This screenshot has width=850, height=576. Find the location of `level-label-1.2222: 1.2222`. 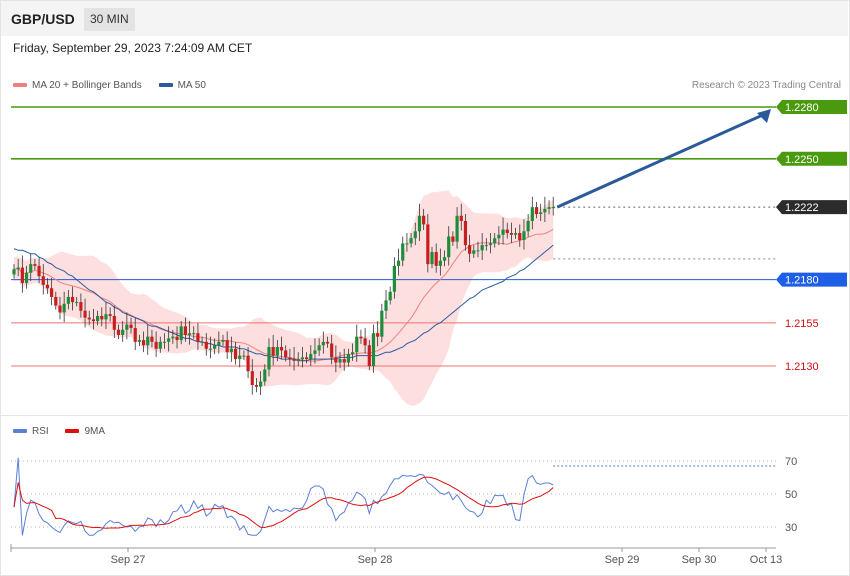

level-label-1.2222: 1.2222 is located at coordinates (802, 208).